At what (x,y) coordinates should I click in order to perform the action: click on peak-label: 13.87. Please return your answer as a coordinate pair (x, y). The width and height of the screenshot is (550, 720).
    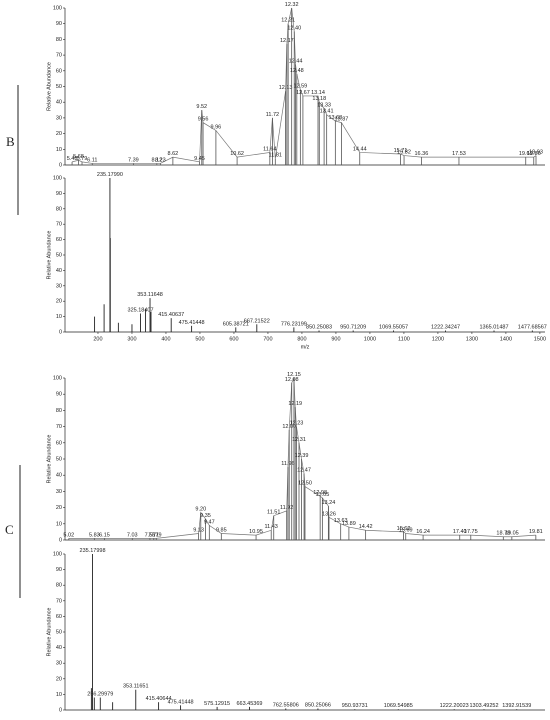
    Looking at the image, I should click on (342, 120).